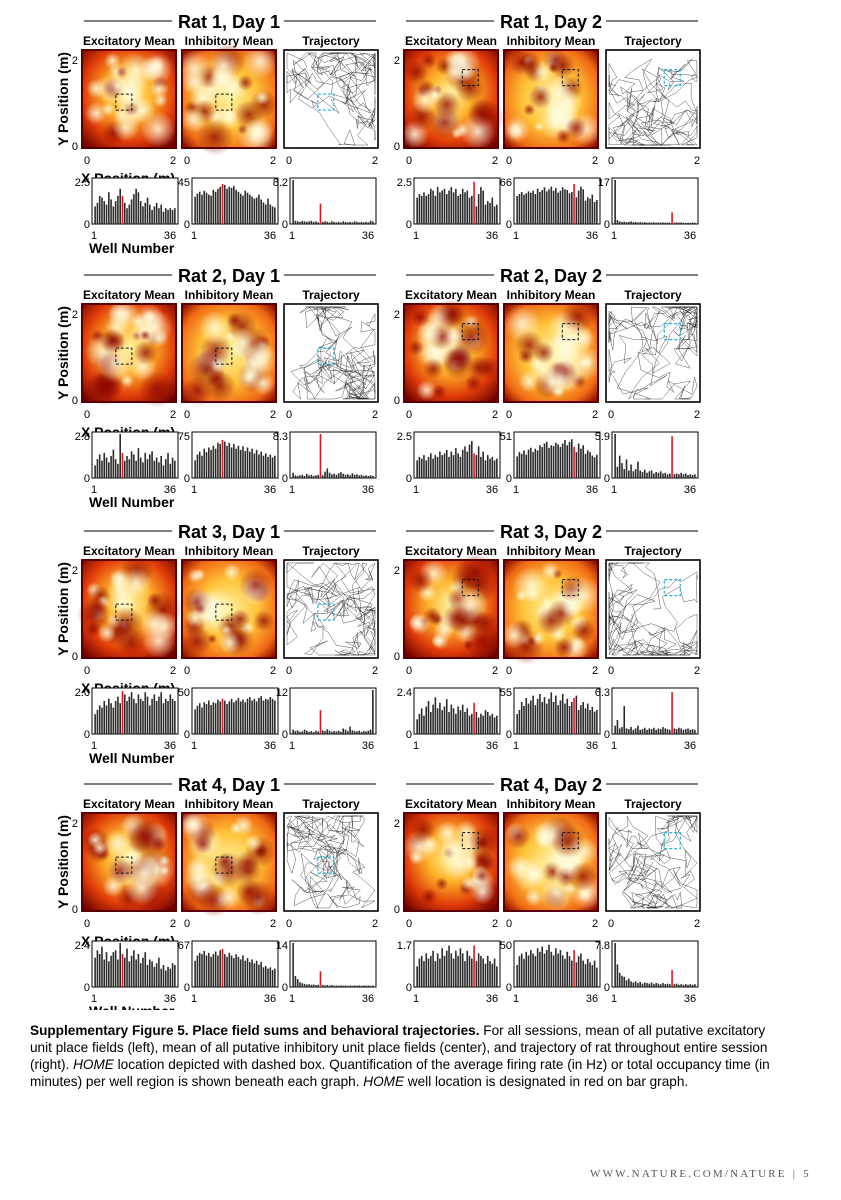 Image resolution: width=841 pixels, height=1200 pixels. I want to click on inhibitory-heatmap, so click(227, 99).